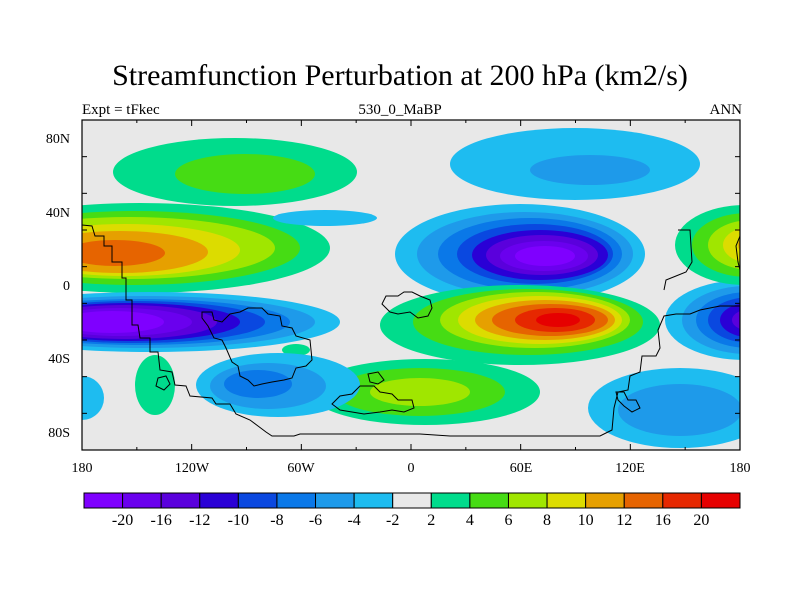 This screenshot has width=800, height=600. I want to click on contour-cell-tropical-low-60e, so click(520, 254).